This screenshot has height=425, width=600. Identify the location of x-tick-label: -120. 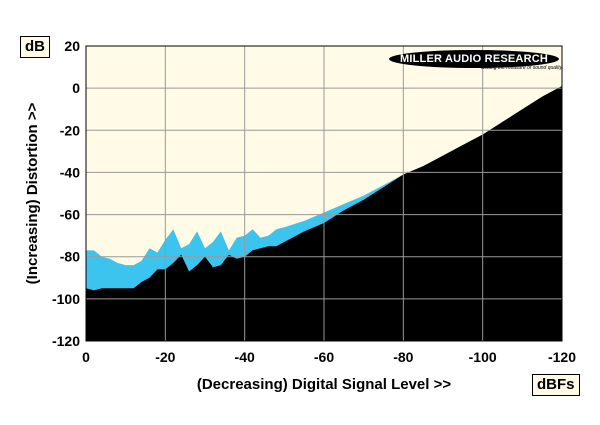
(562, 357).